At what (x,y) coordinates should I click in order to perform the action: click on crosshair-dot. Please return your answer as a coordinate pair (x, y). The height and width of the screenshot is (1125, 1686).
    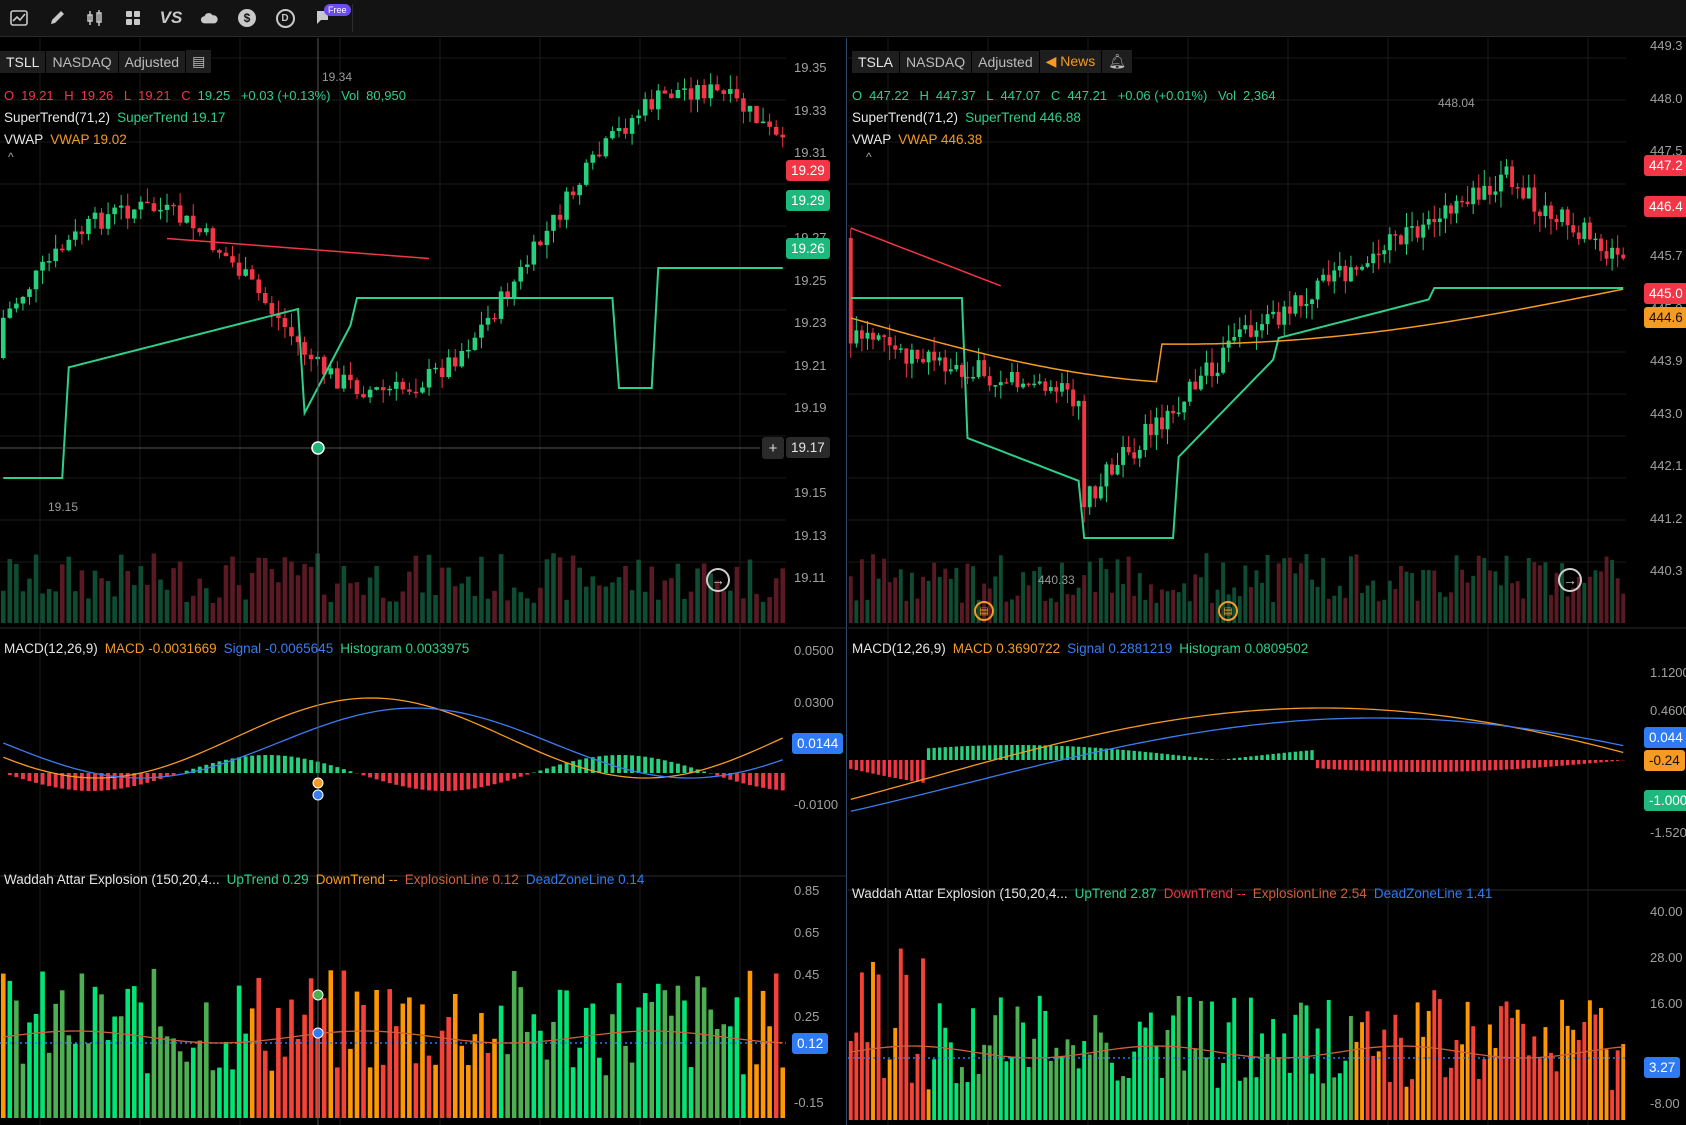
    Looking at the image, I should click on (318, 795).